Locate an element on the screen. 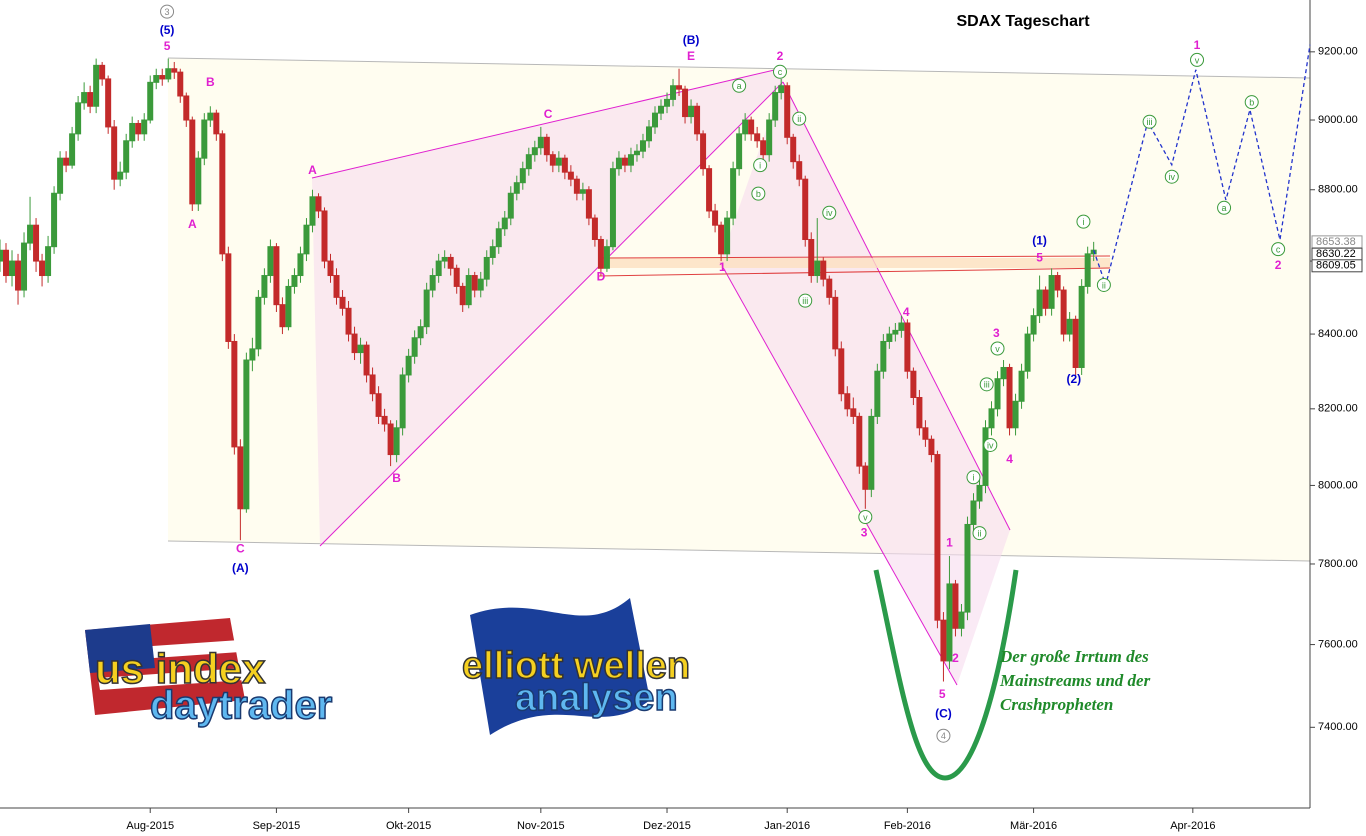 The image size is (1366, 836). logo-stripe is located at coordinates (171, 679).